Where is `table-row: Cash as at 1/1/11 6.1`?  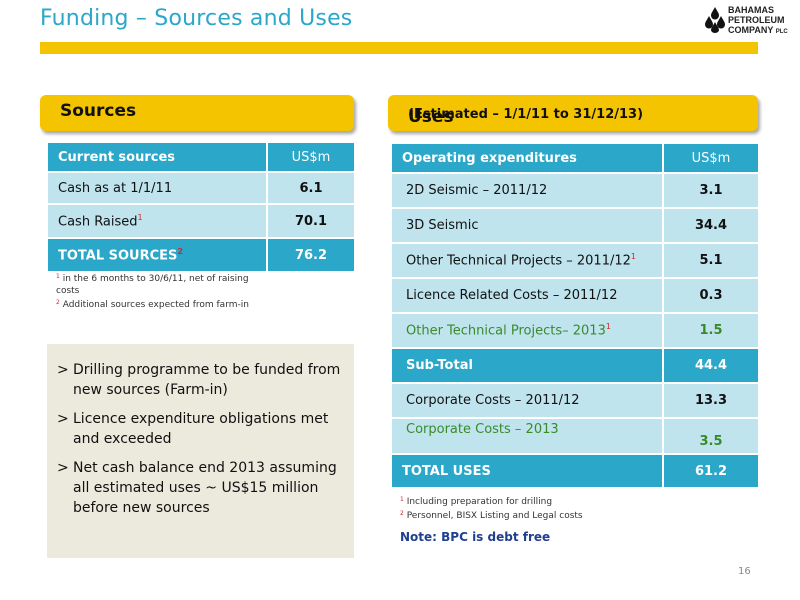
table-row: Cash as at 1/1/11 6.1 is located at coordinates (201, 188).